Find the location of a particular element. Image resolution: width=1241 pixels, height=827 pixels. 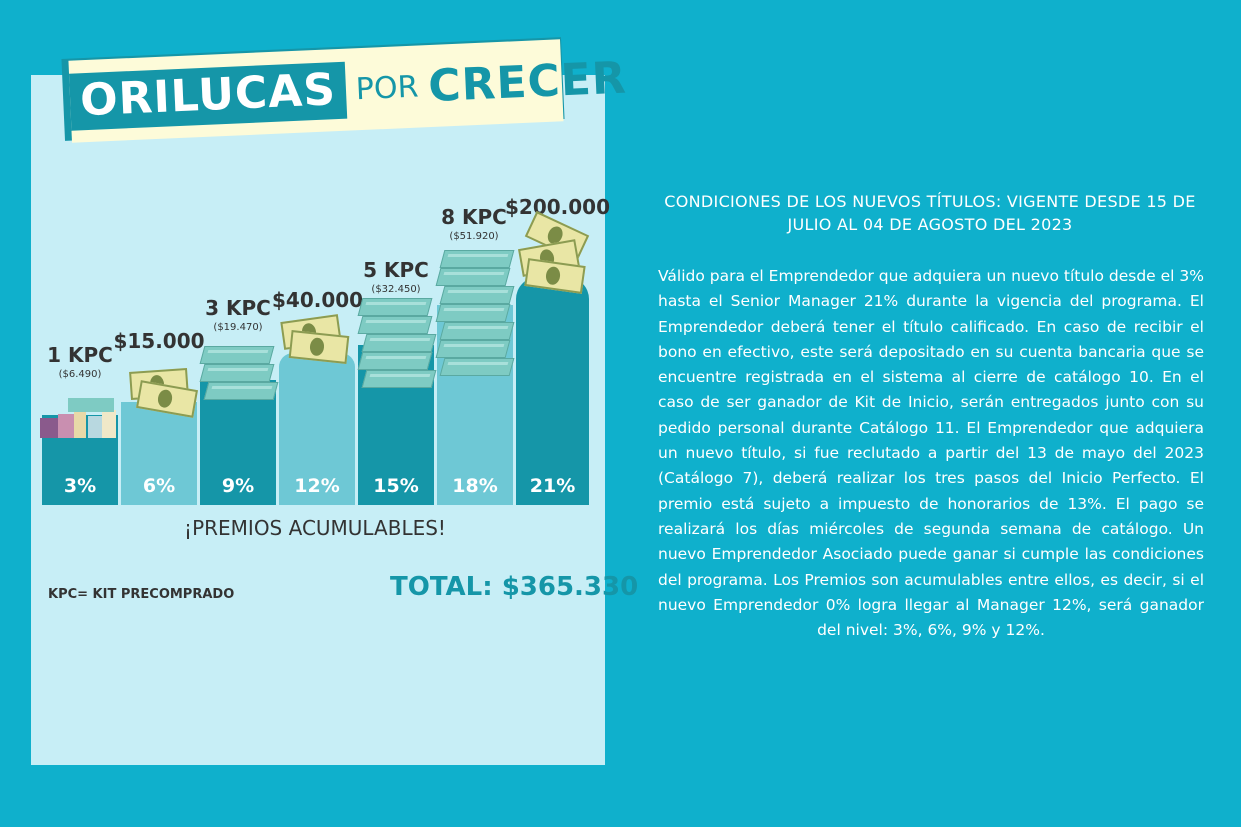

level-9-label: 3 KPC ($19.470) is located at coordinates (238, 314).